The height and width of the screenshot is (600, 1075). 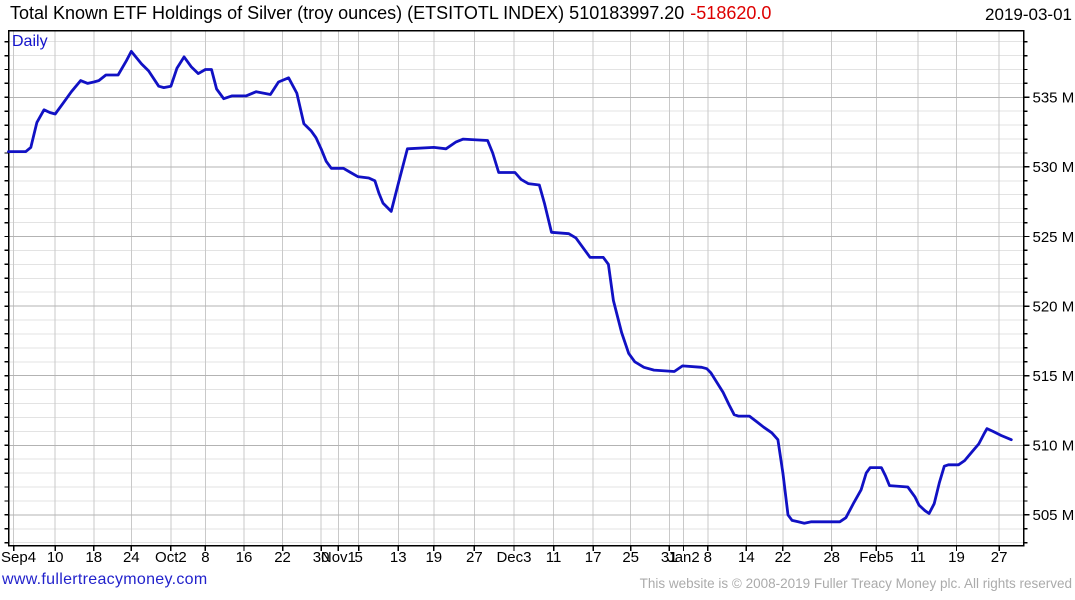 What do you see at coordinates (131, 557) in the screenshot?
I see `svg-text: 24` at bounding box center [131, 557].